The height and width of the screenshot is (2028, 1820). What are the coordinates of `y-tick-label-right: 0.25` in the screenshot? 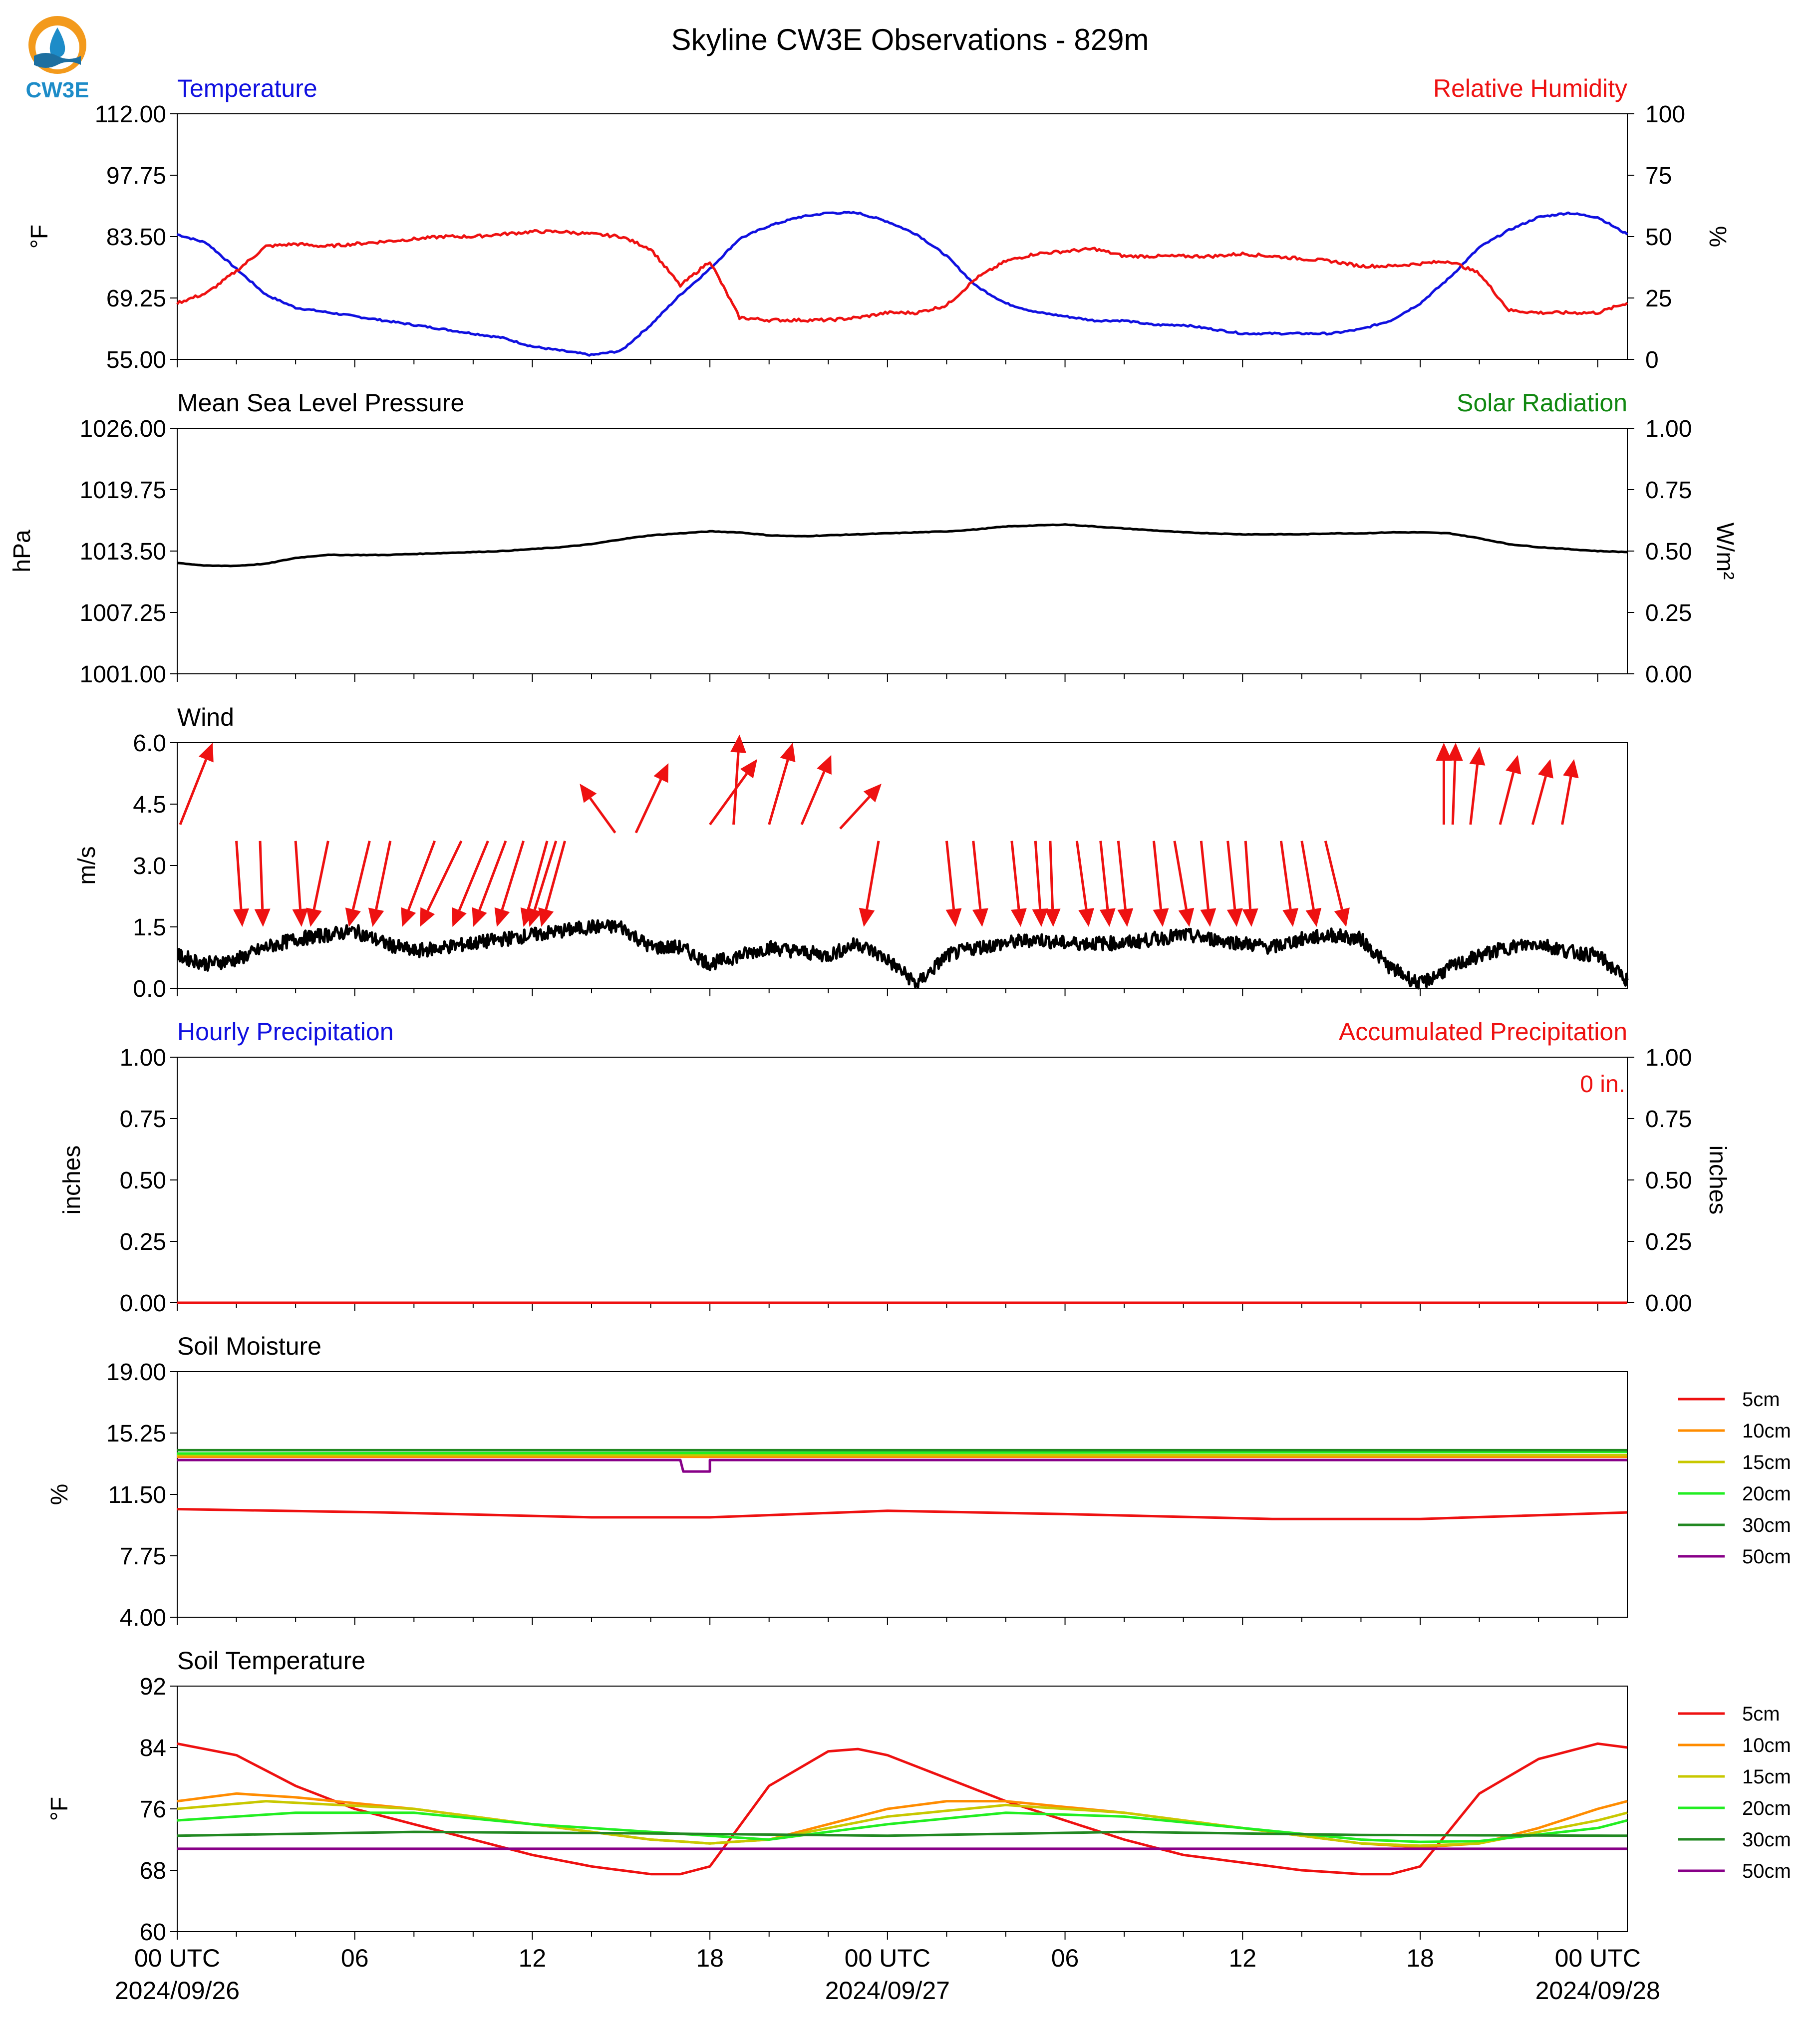 It's located at (1668, 613).